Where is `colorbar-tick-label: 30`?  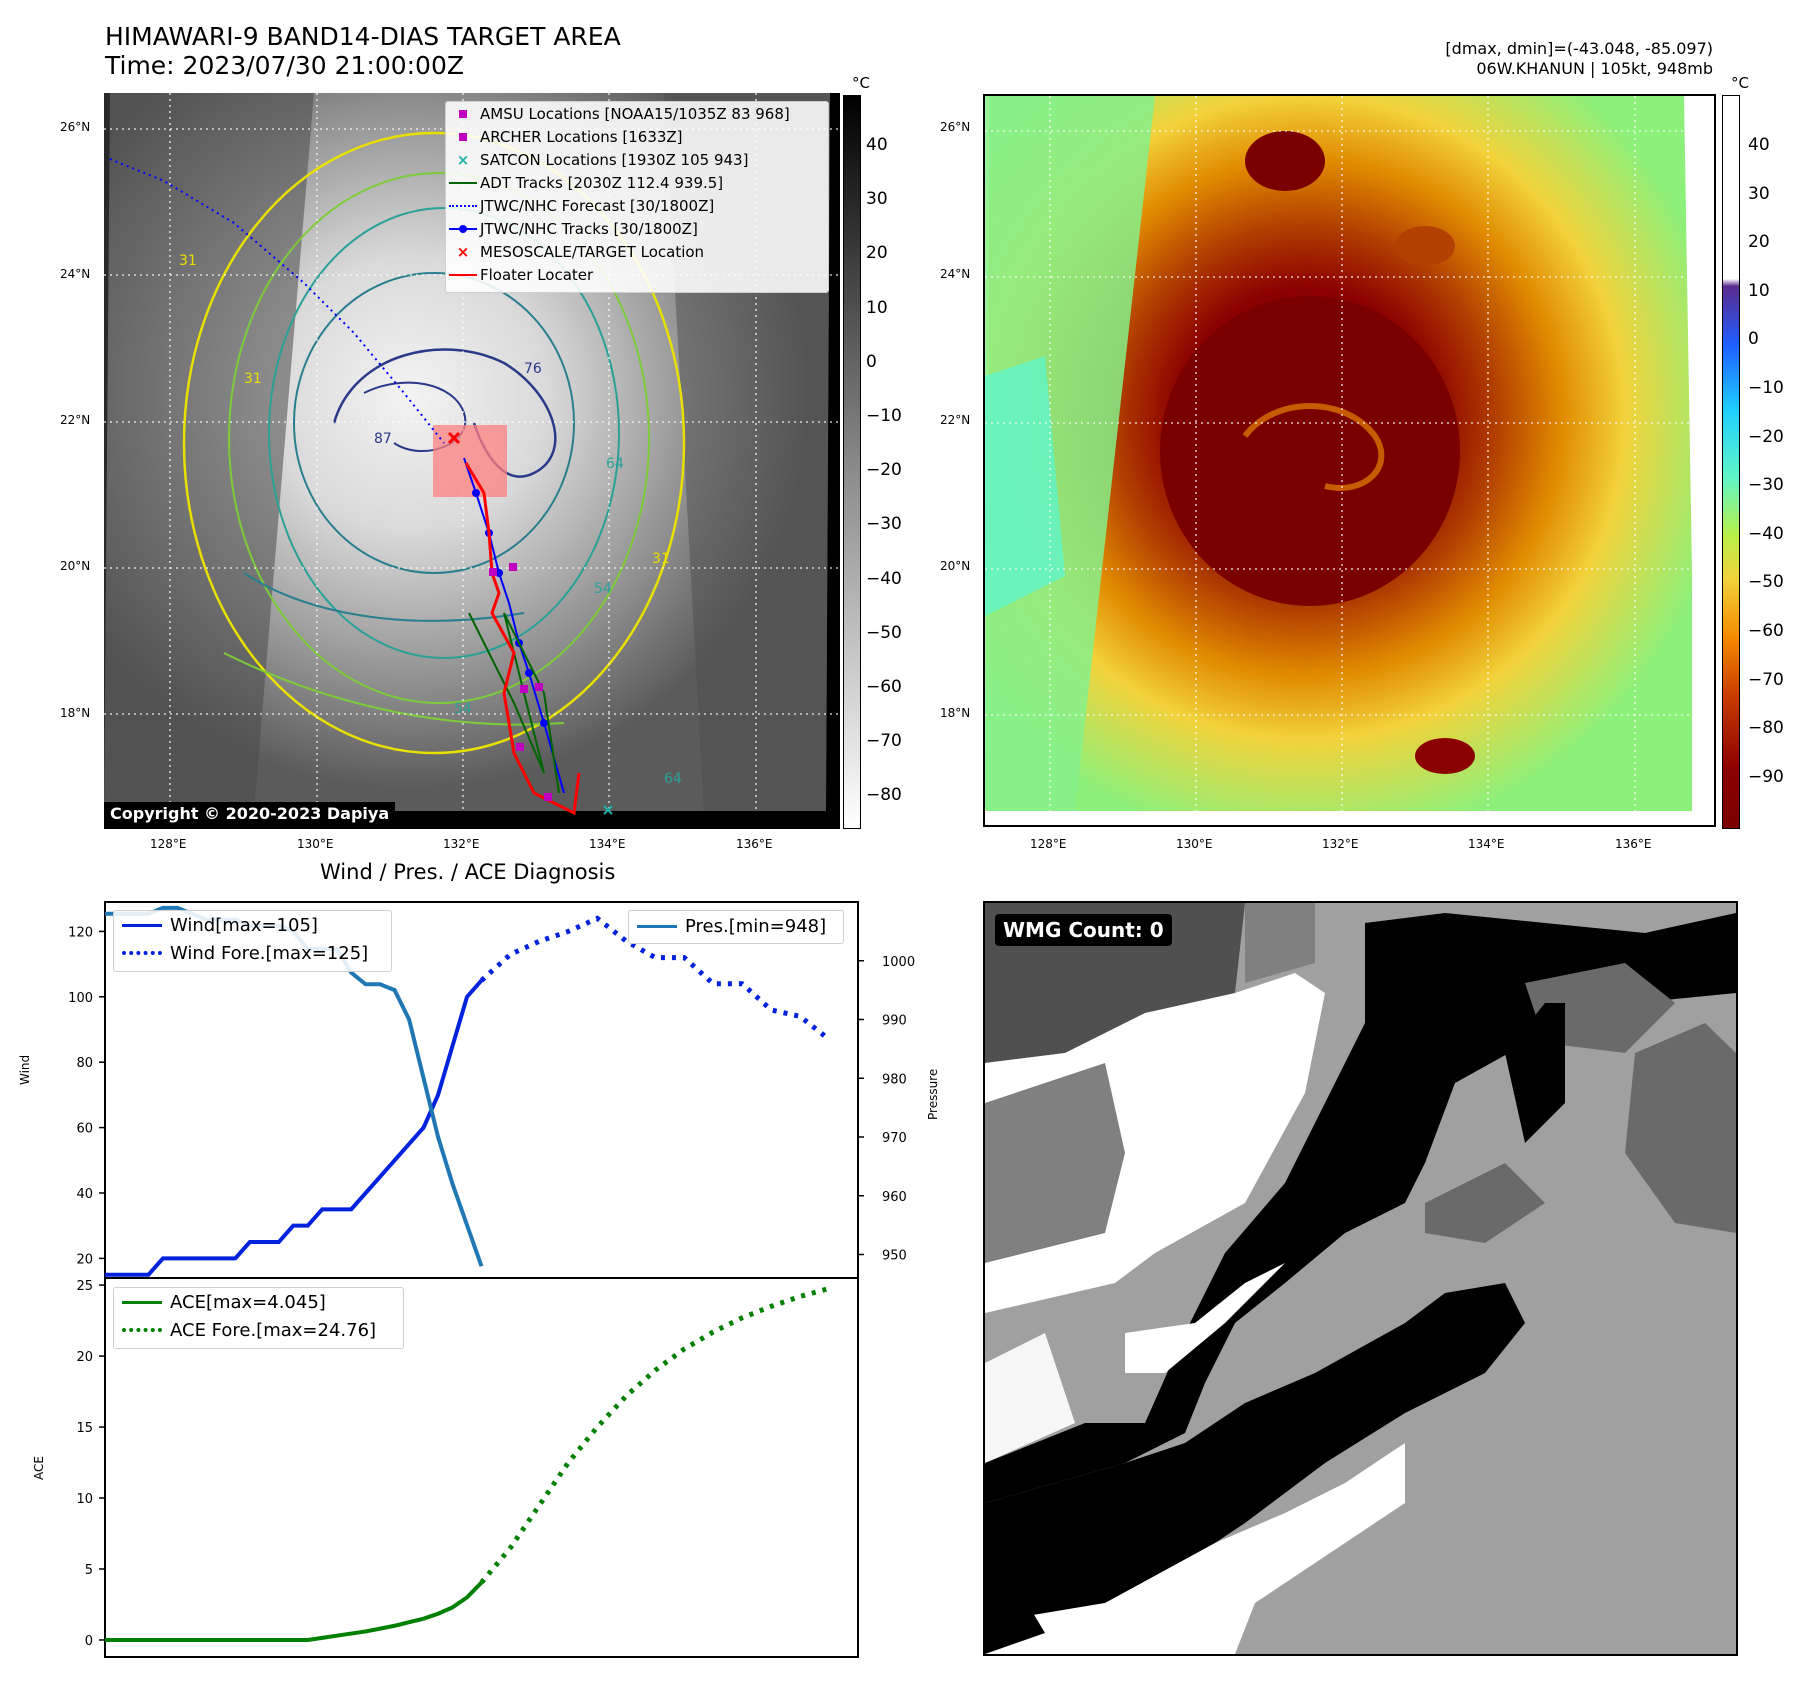 colorbar-tick-label: 30 is located at coordinates (1759, 193).